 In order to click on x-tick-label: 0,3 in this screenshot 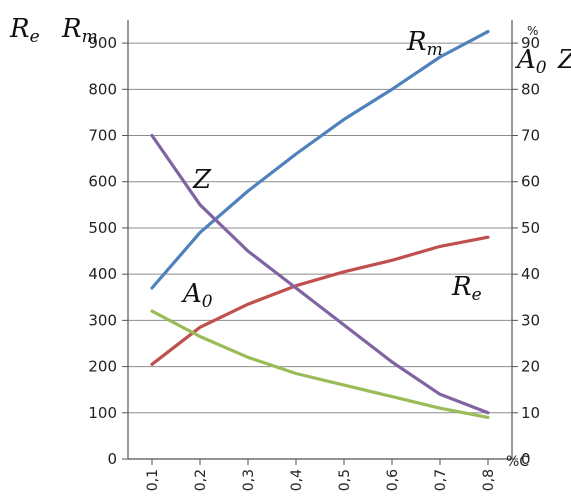, I will do `click(249, 480)`.